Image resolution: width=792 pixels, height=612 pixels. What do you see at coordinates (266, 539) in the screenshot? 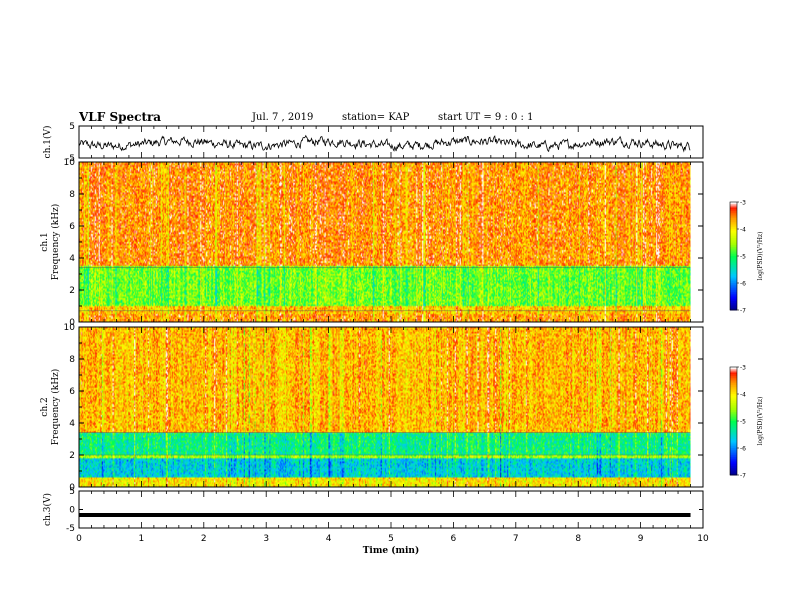
I see `x-tick-label: 3` at bounding box center [266, 539].